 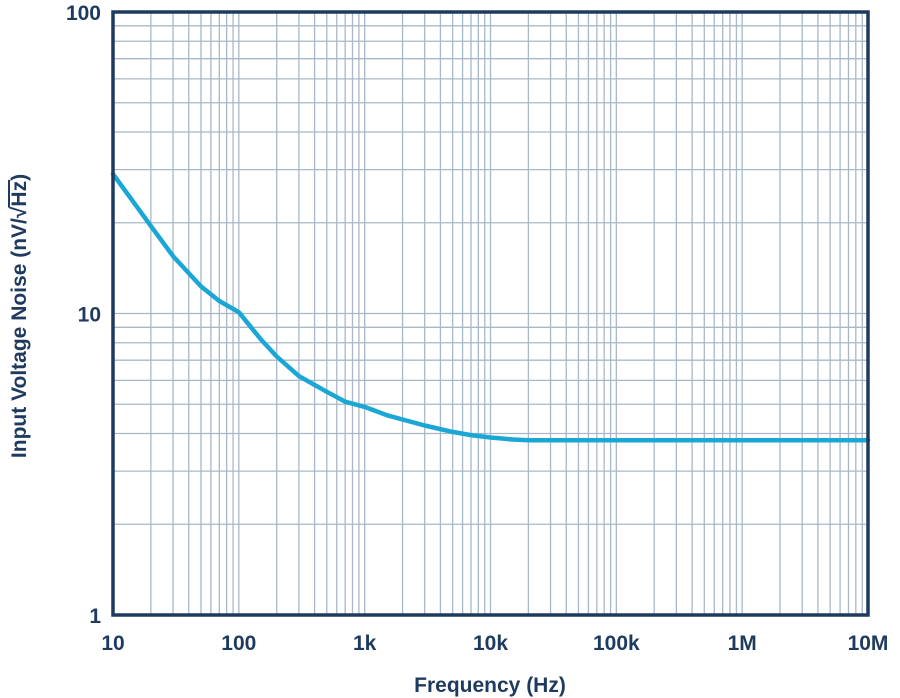 I want to click on x-tick-label: 1k, so click(x=365, y=643).